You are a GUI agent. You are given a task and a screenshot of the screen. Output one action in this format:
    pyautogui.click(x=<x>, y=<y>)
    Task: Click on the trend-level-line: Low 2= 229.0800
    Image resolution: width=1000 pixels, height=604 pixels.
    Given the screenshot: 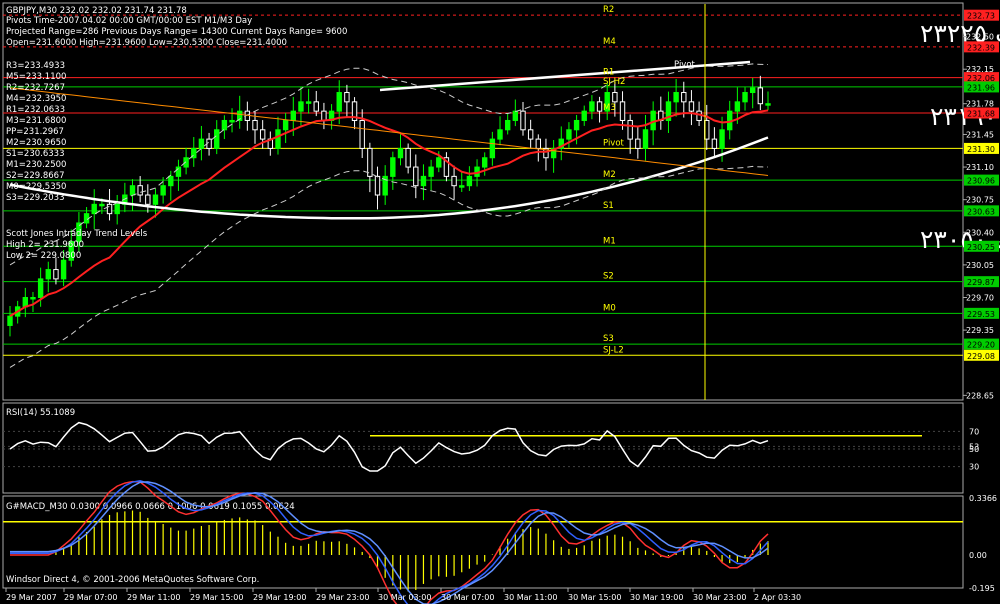 What is the action you would take?
    pyautogui.click(x=43, y=256)
    